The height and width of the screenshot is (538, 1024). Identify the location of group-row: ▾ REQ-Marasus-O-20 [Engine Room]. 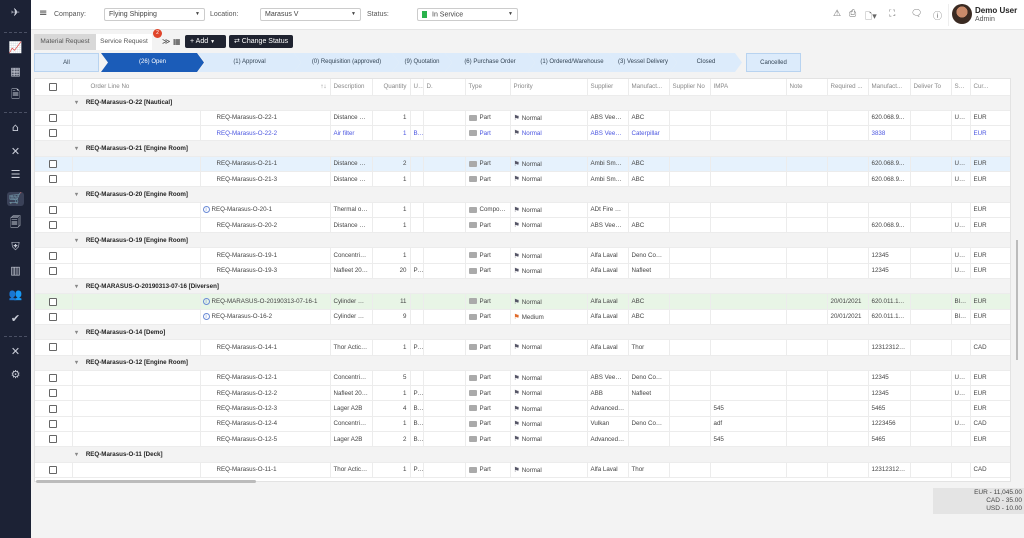
(522, 194).